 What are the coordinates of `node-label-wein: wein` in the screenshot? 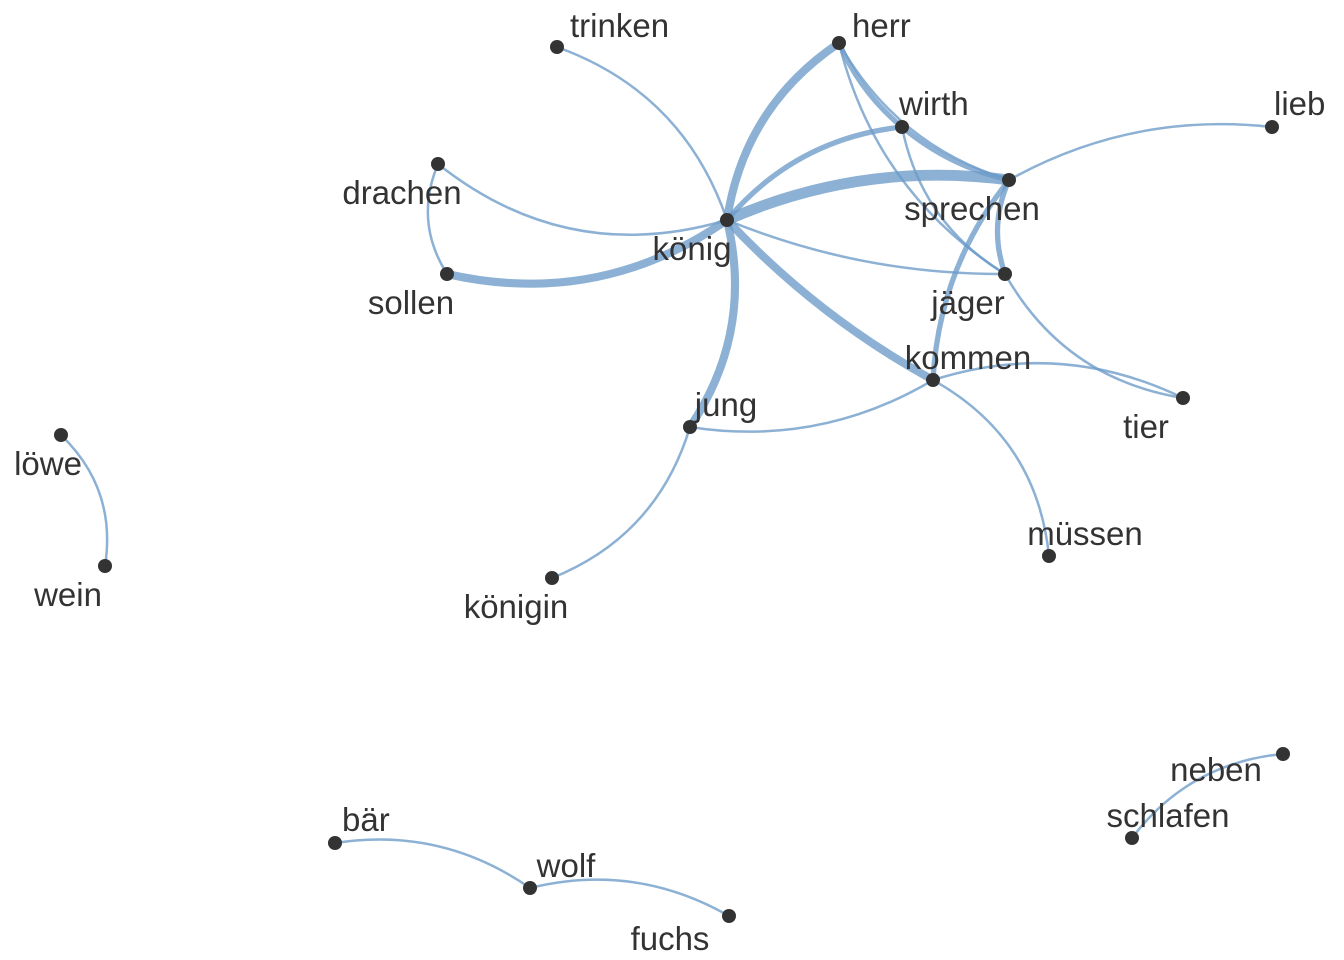 It's located at (67, 594).